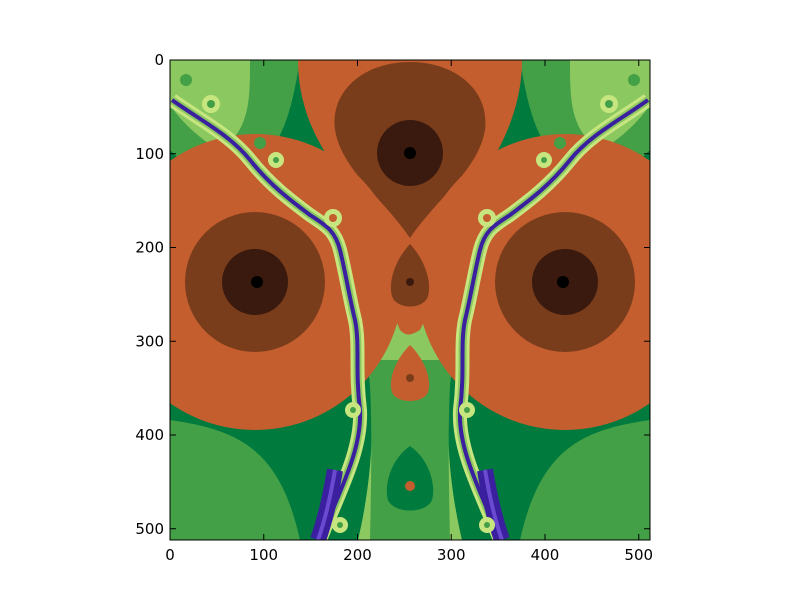 The height and width of the screenshot is (600, 800). Describe the element at coordinates (149, 529) in the screenshot. I see `y-tick-label: 500` at that location.